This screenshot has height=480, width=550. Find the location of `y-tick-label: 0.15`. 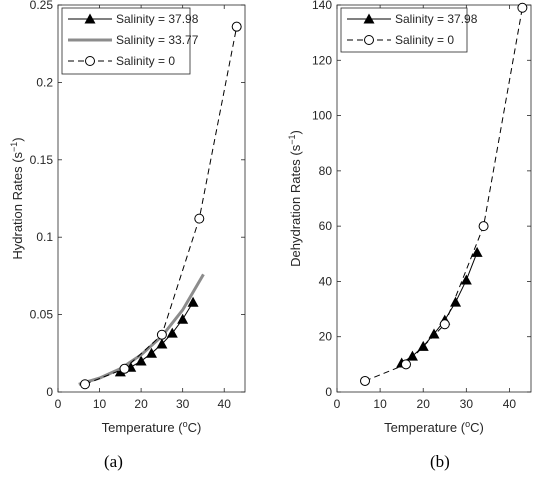

y-tick-label: 0.15 is located at coordinates (42, 160).